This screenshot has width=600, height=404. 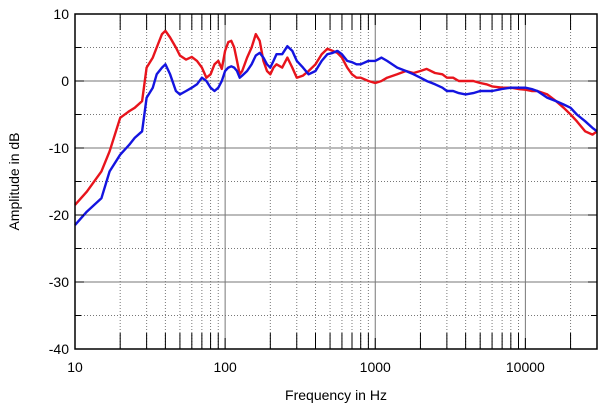 What do you see at coordinates (59, 349) in the screenshot?
I see `y-tick-label: -40` at bounding box center [59, 349].